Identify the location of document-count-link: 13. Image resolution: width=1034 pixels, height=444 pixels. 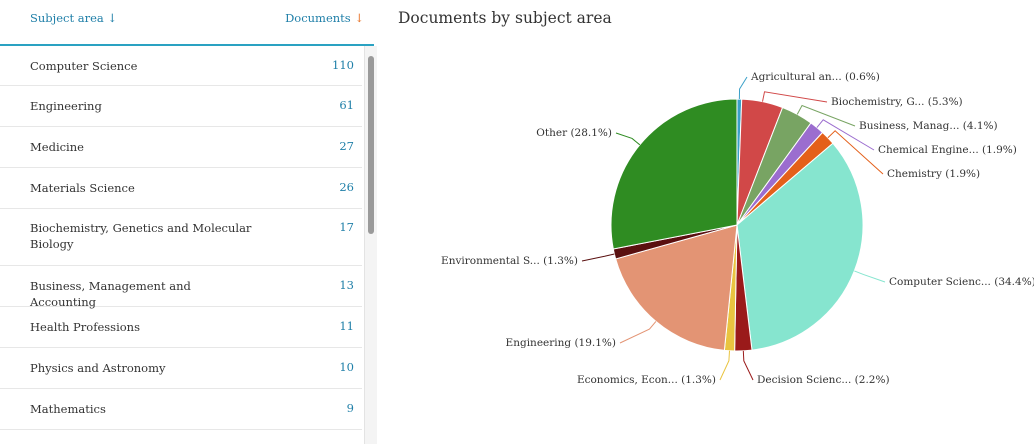
(346, 285).